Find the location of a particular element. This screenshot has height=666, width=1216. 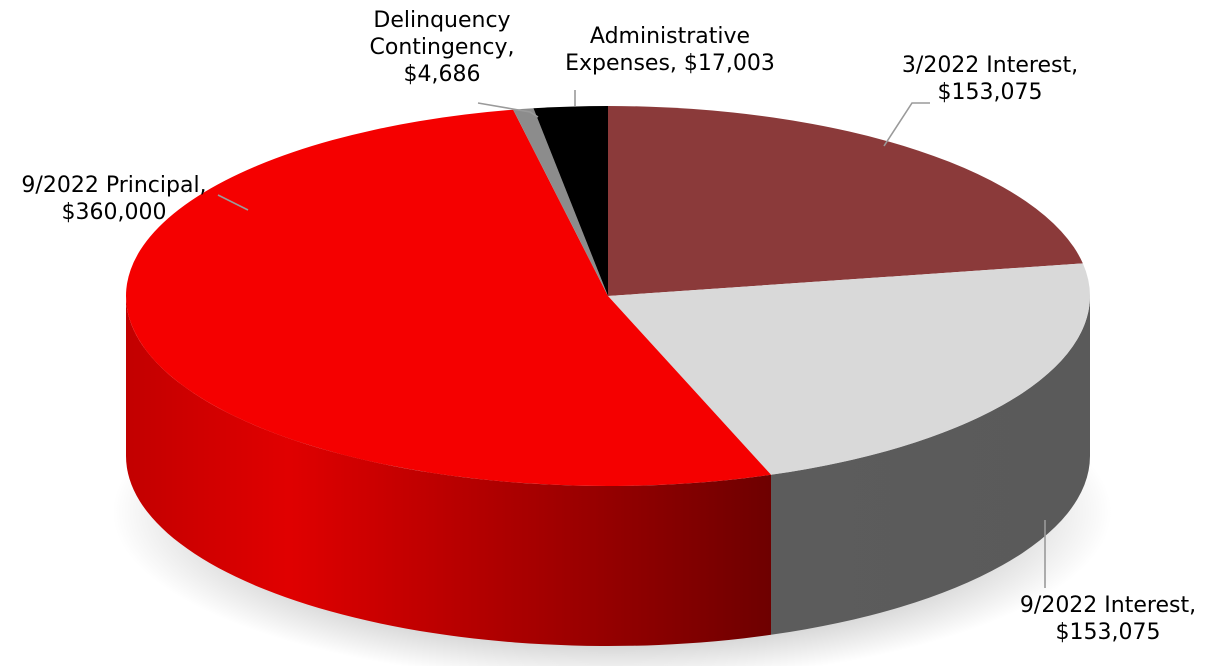

data-label-line: Expenses, $17,003 is located at coordinates (670, 63).